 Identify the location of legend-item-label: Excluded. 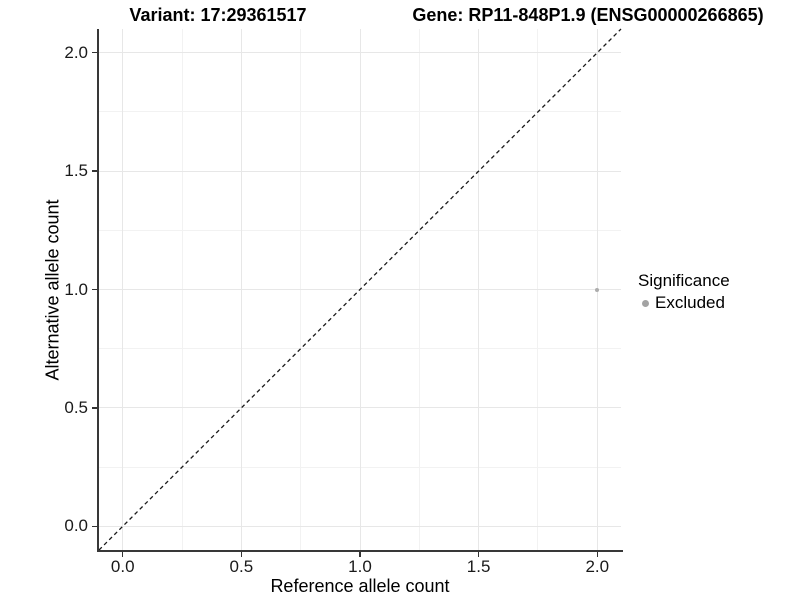
(690, 302).